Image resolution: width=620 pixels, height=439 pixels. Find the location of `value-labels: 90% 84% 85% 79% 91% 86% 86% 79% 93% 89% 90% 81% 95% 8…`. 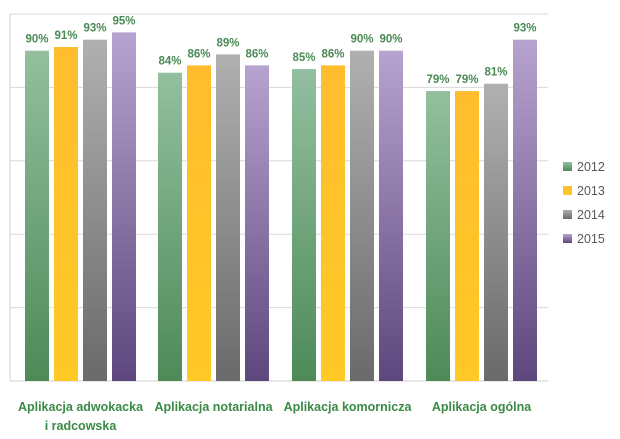

value-labels: 90% 84% 85% 79% 91% 86% 86% 79% 93% 89% 90% 81% 95% 8… is located at coordinates (280, 50).